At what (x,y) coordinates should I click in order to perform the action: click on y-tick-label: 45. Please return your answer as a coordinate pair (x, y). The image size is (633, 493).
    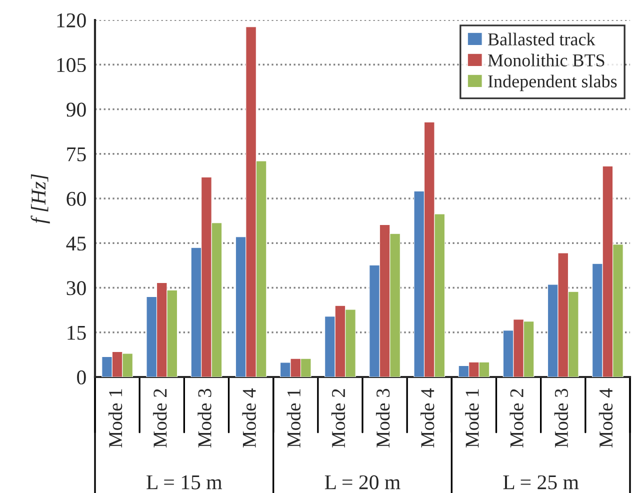
    Looking at the image, I should click on (76, 243).